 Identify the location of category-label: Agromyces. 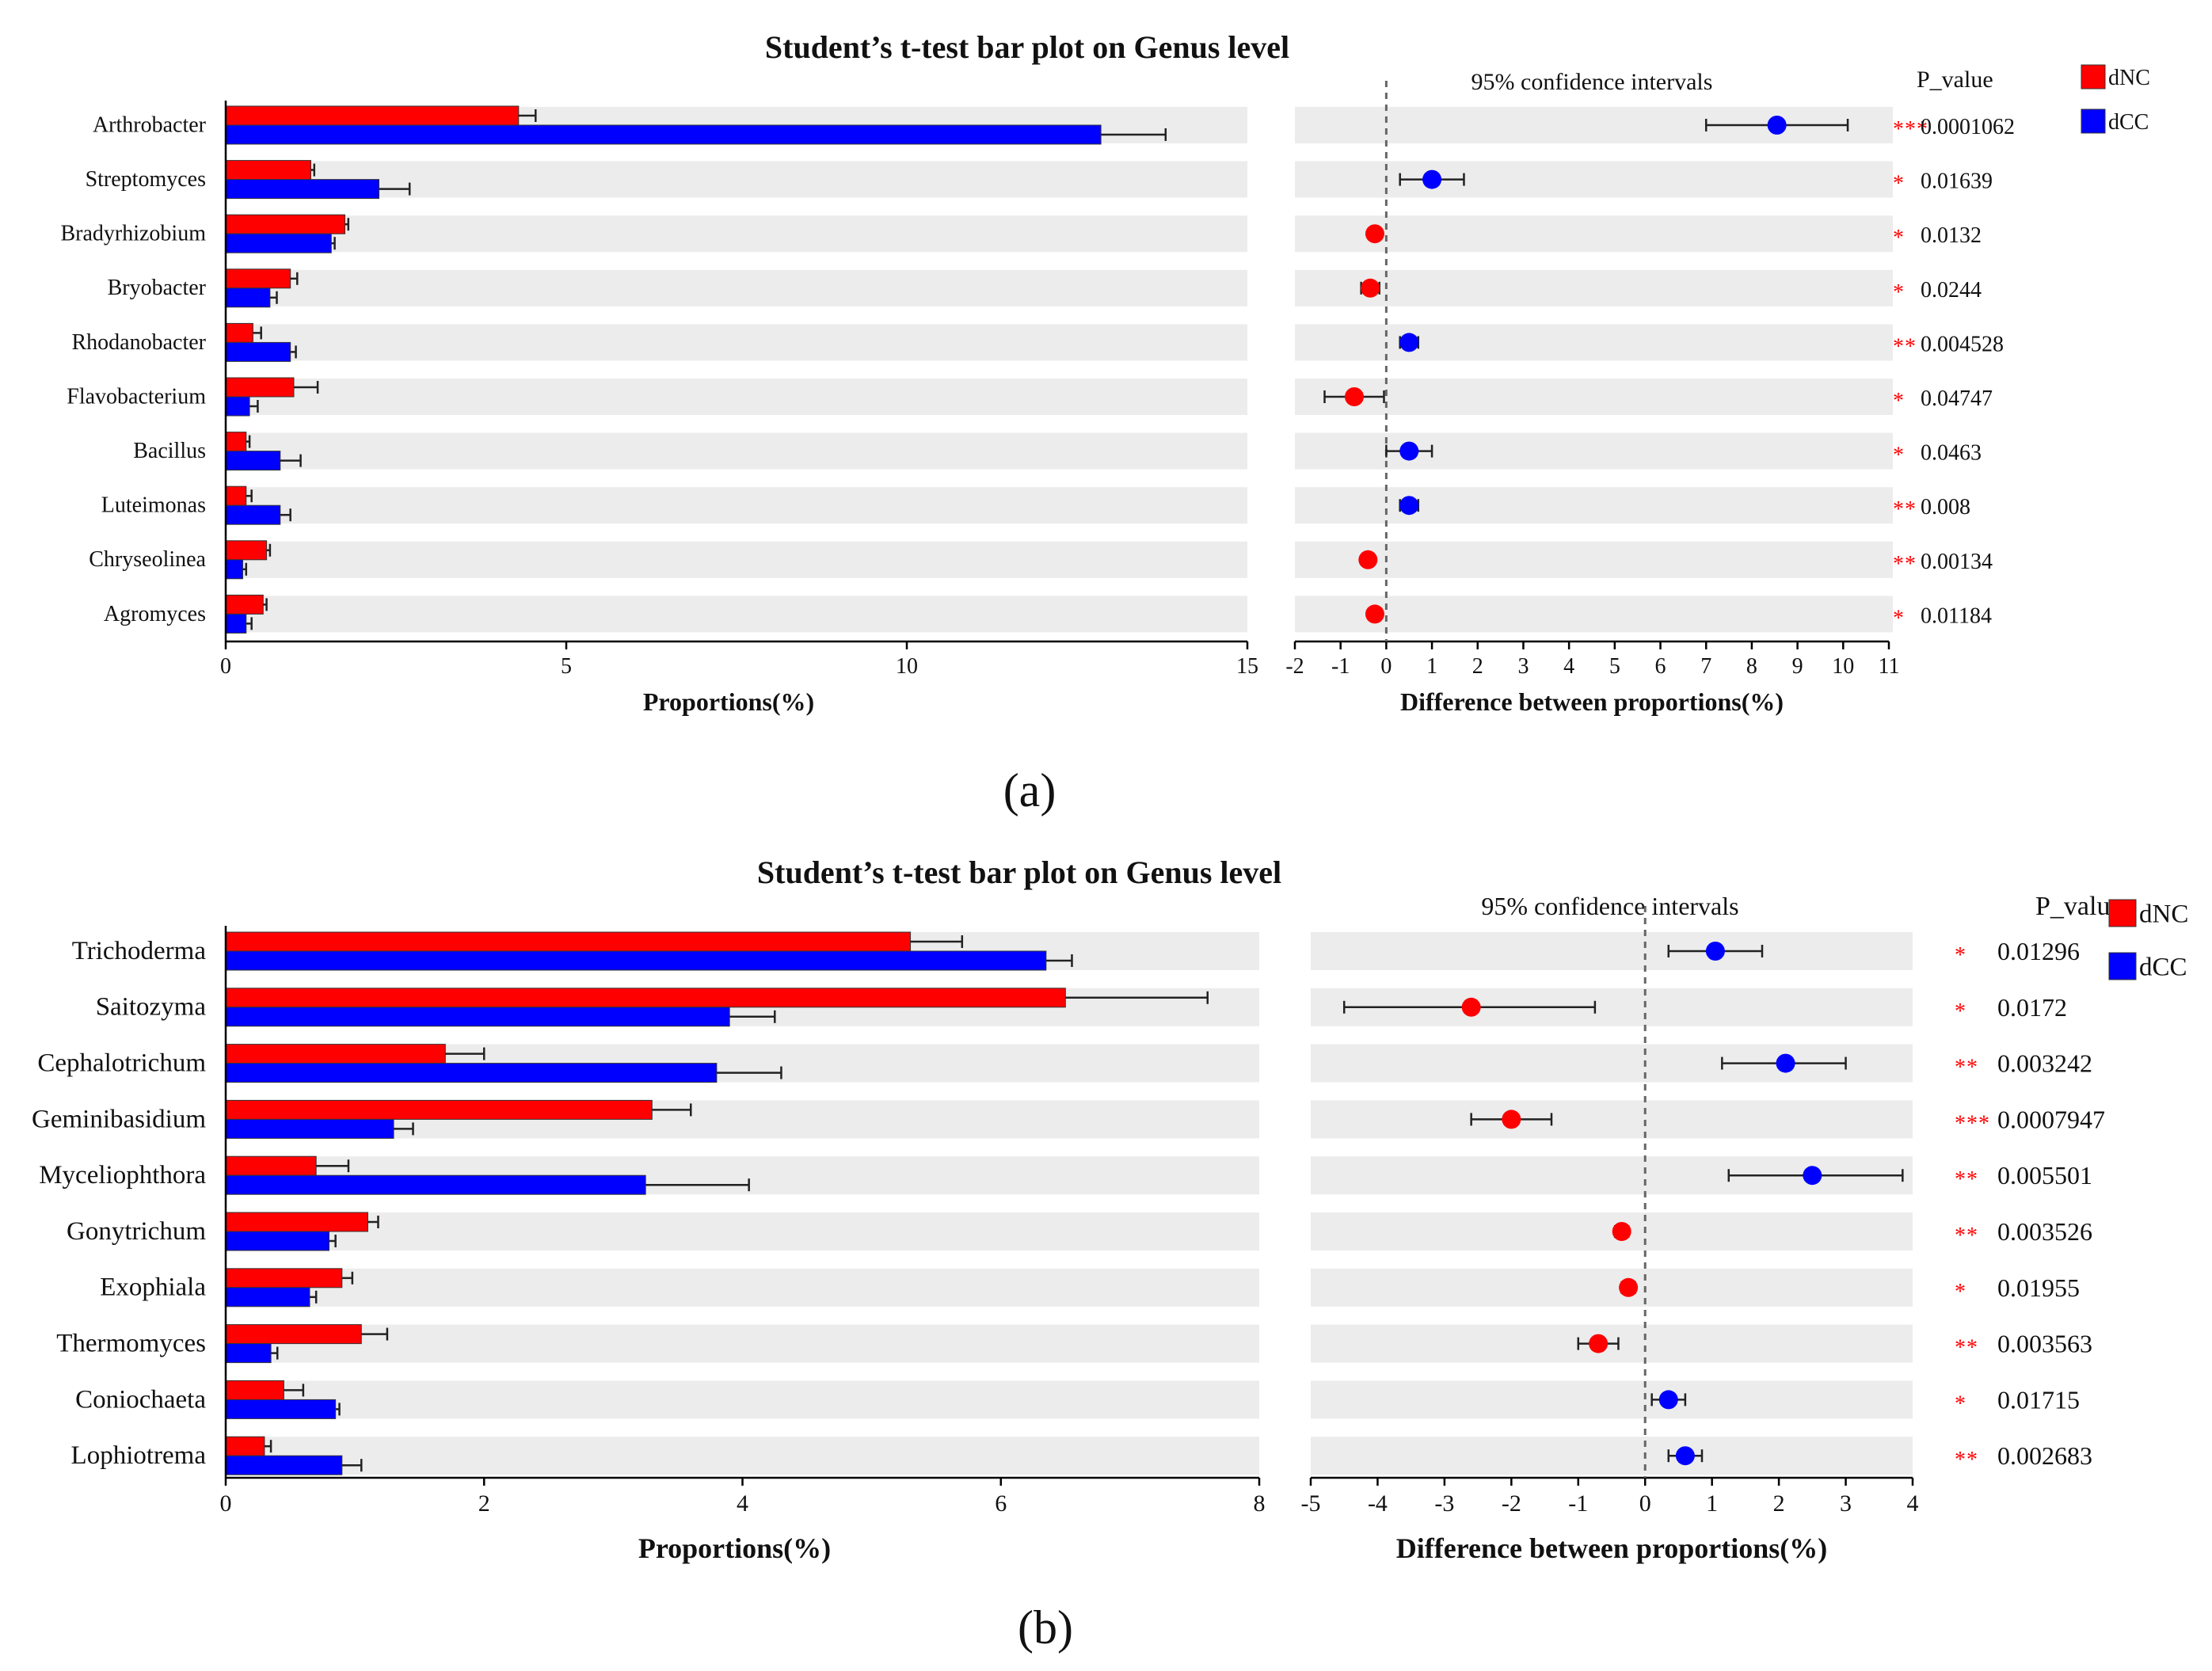
(155, 614).